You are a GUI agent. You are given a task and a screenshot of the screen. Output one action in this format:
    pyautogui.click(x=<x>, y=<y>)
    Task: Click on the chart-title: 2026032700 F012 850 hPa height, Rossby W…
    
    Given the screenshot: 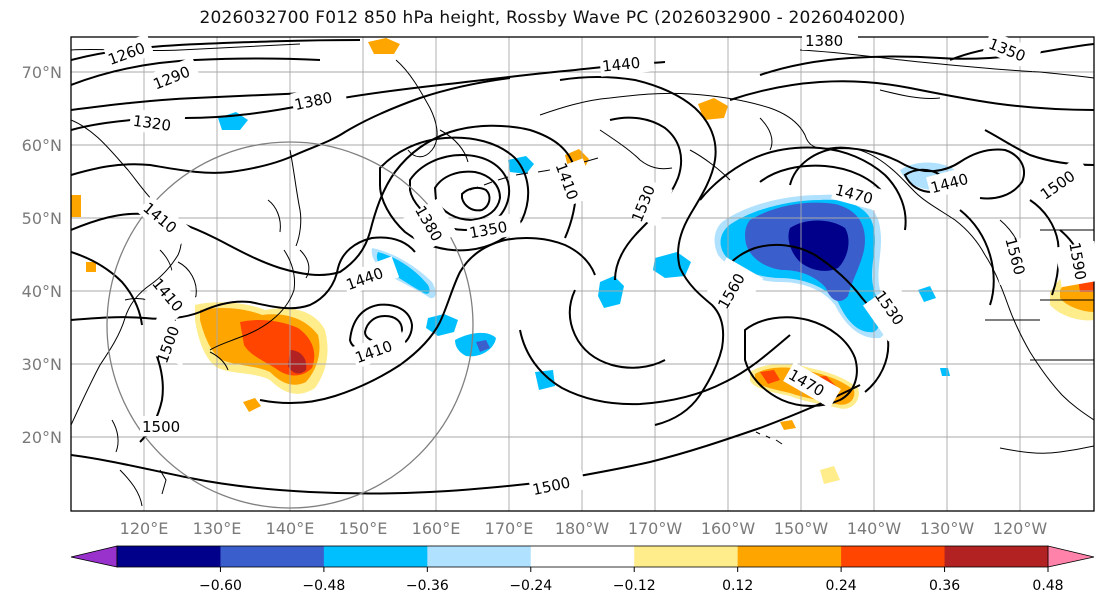 What is the action you would take?
    pyautogui.click(x=552, y=18)
    